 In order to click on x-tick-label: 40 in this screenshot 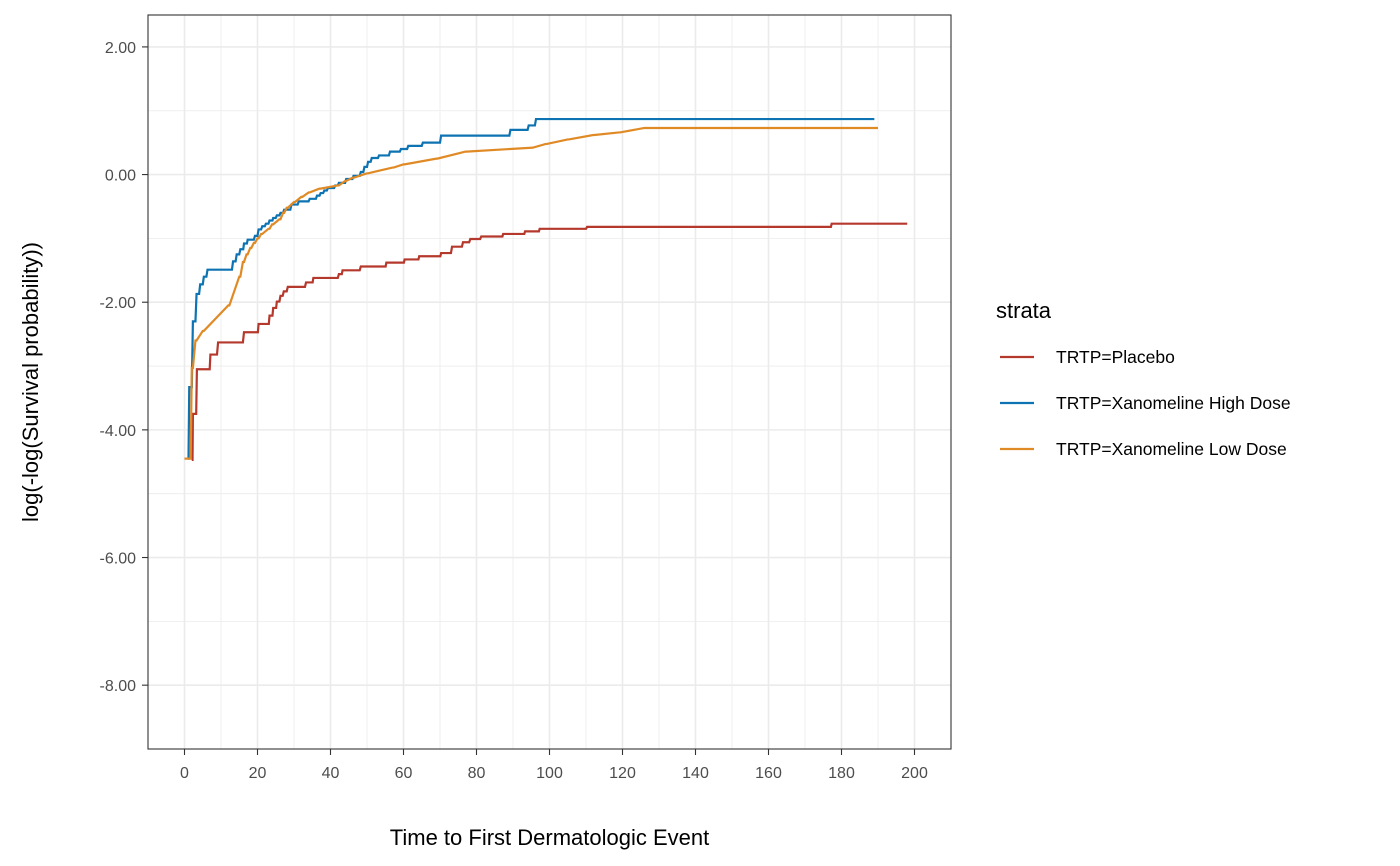, I will do `click(331, 773)`.